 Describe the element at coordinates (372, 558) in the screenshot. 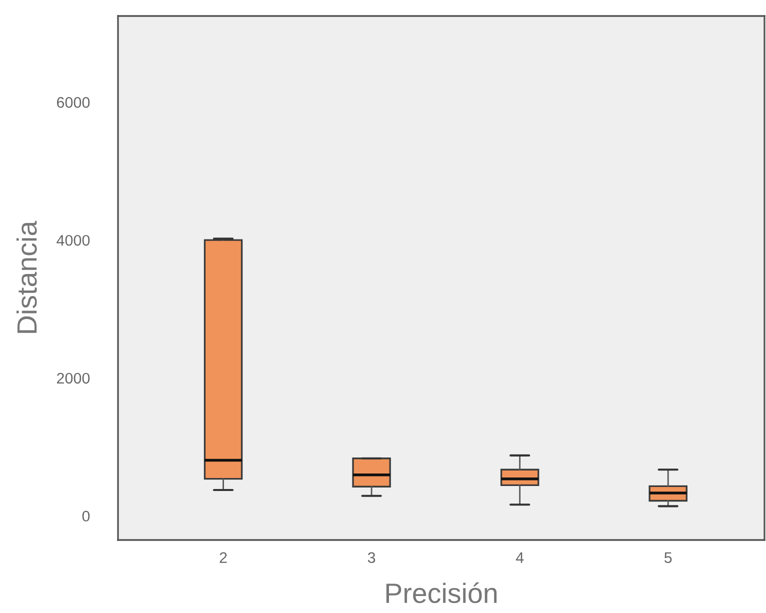

I see `x-tick-label: 3` at that location.